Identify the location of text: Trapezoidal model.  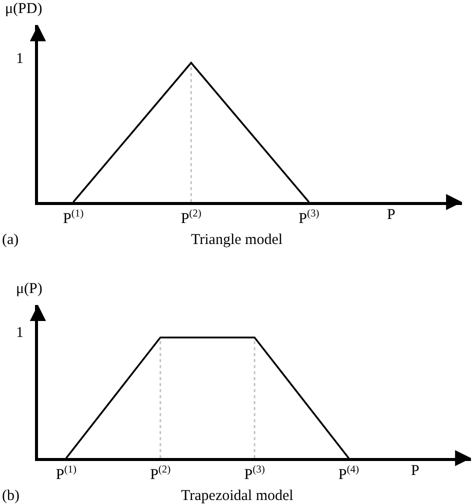
(237, 496).